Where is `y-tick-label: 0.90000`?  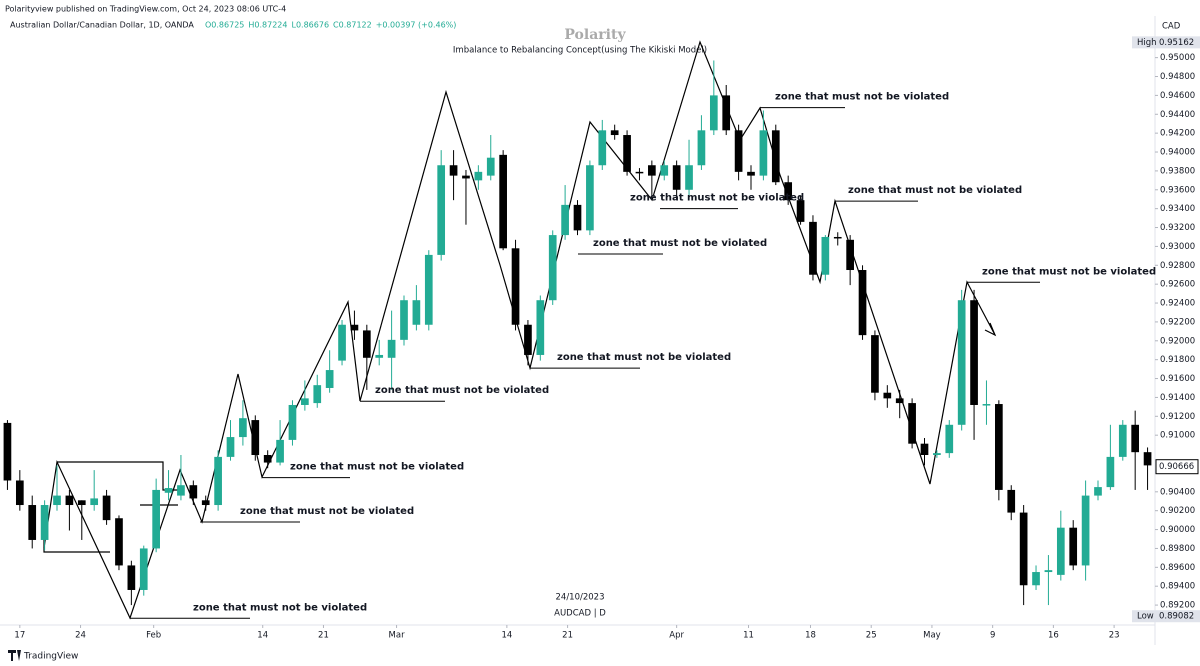 y-tick-label: 0.90000 is located at coordinates (1177, 530).